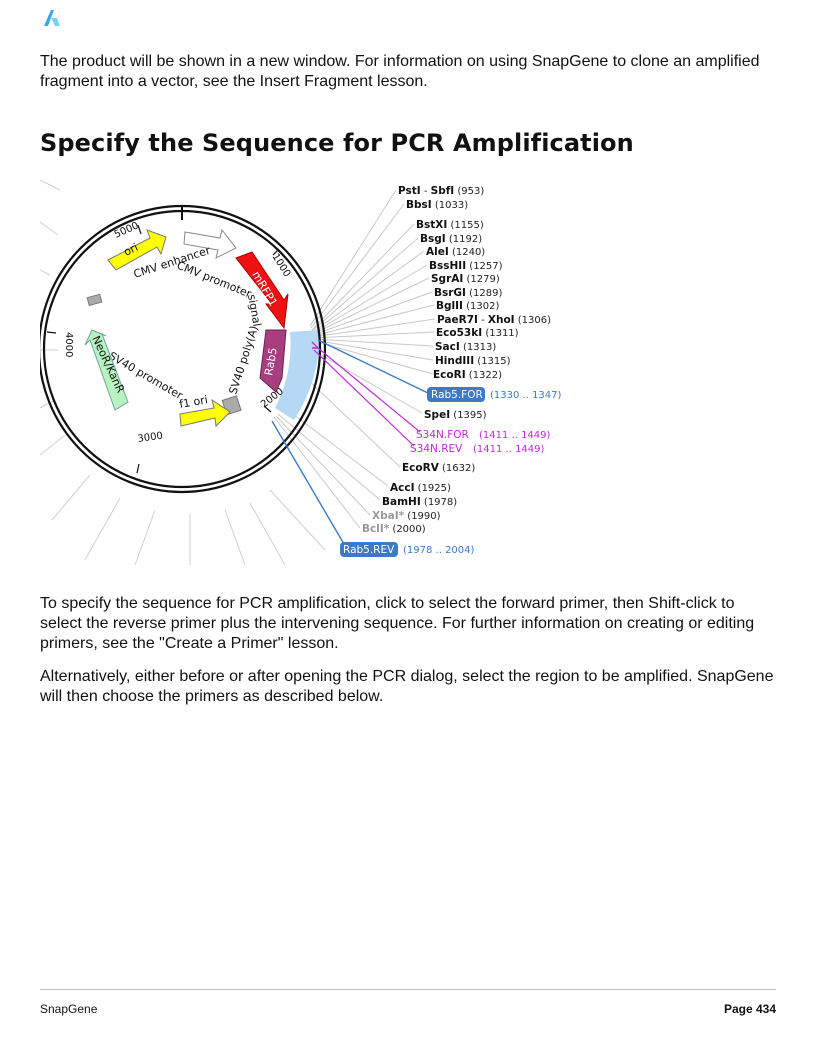 This screenshot has height=1056, width=816. I want to click on footer-divider, so click(408, 989).